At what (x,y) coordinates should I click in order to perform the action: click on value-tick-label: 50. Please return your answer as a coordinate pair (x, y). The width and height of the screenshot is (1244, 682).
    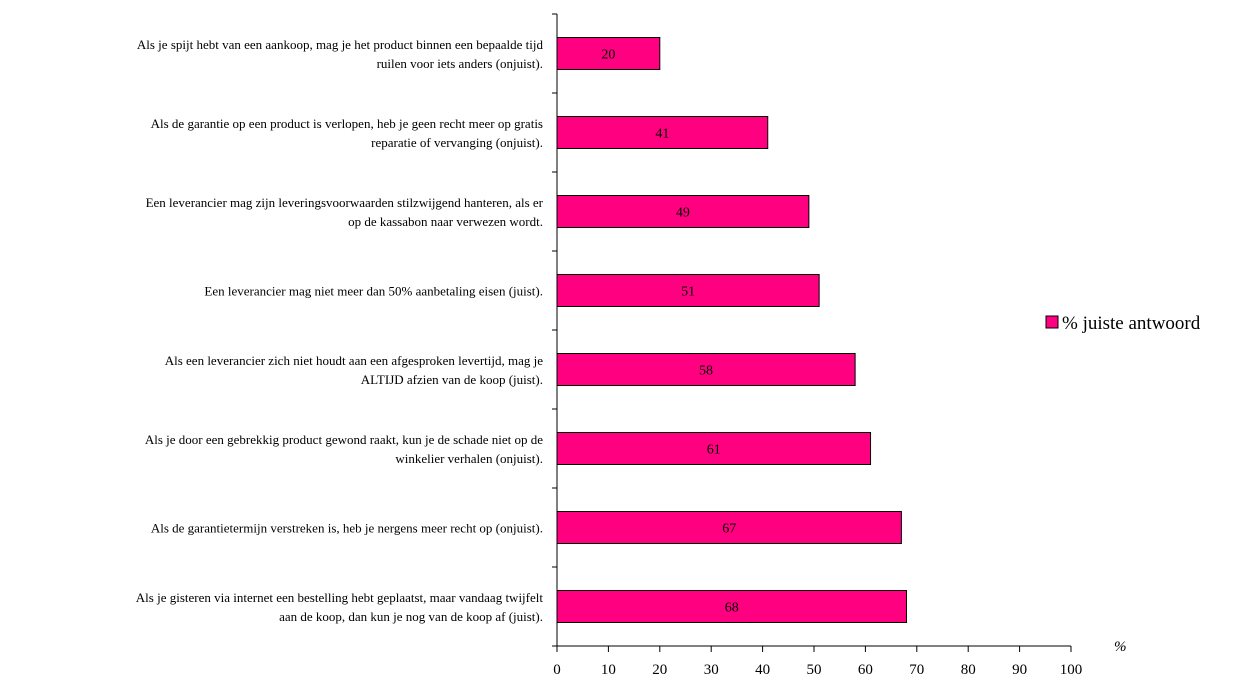
    Looking at the image, I should click on (814, 670).